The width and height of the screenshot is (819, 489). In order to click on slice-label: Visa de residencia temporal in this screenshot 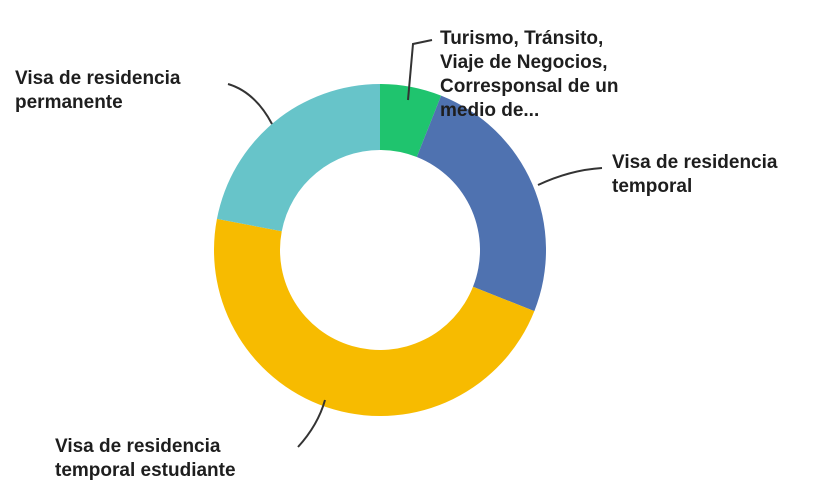, I will do `click(695, 174)`.